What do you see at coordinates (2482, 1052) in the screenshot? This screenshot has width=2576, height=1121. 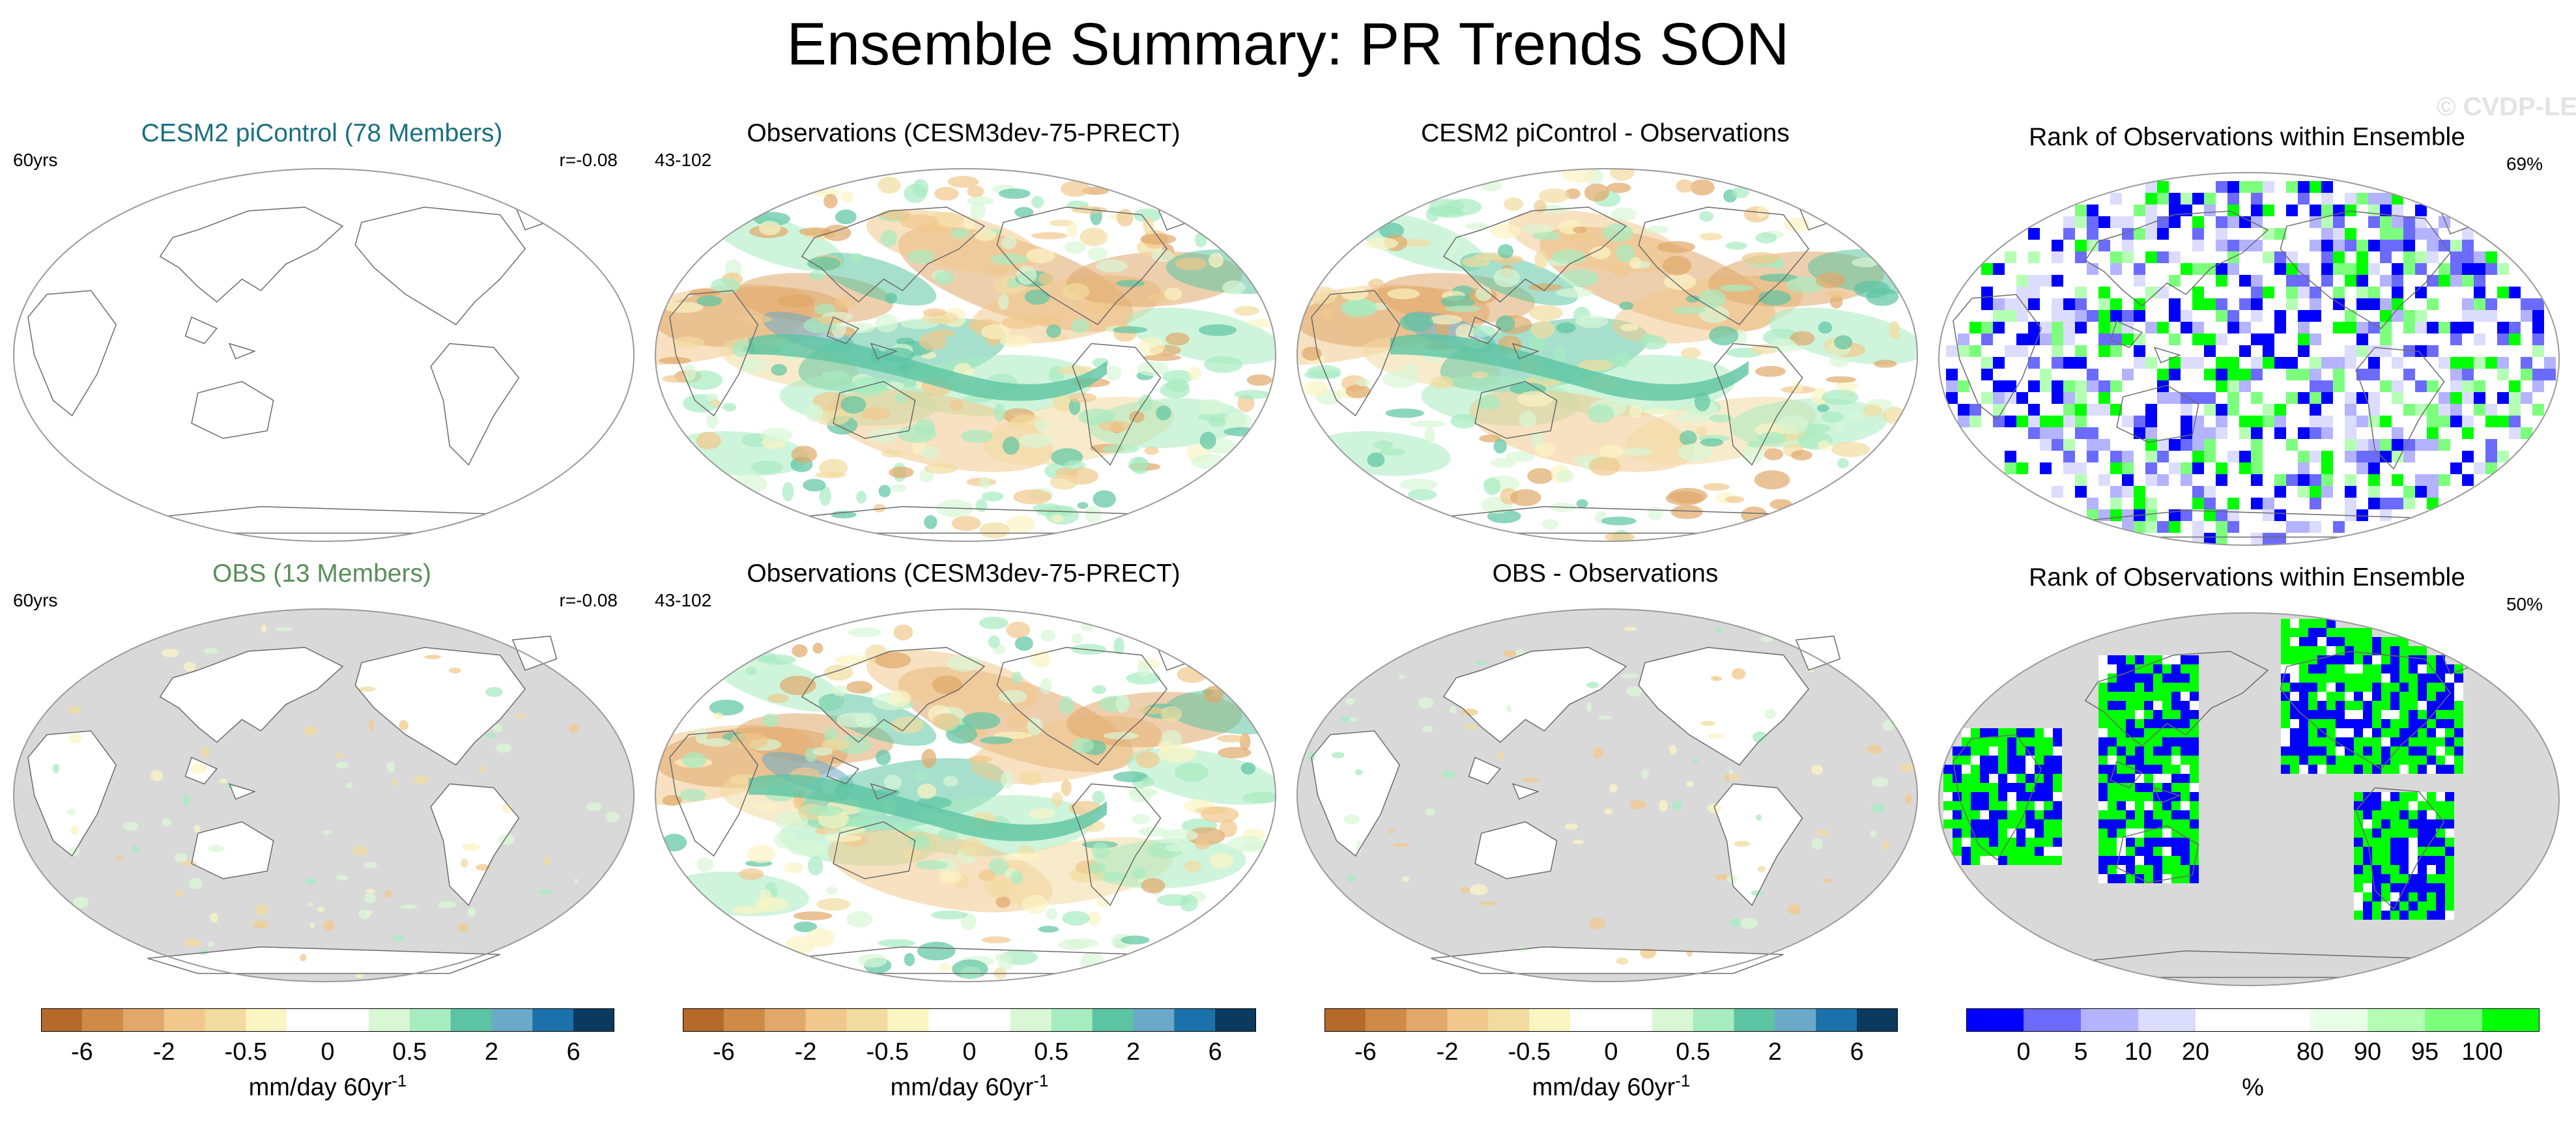 I see `colorbar-tick: 100` at bounding box center [2482, 1052].